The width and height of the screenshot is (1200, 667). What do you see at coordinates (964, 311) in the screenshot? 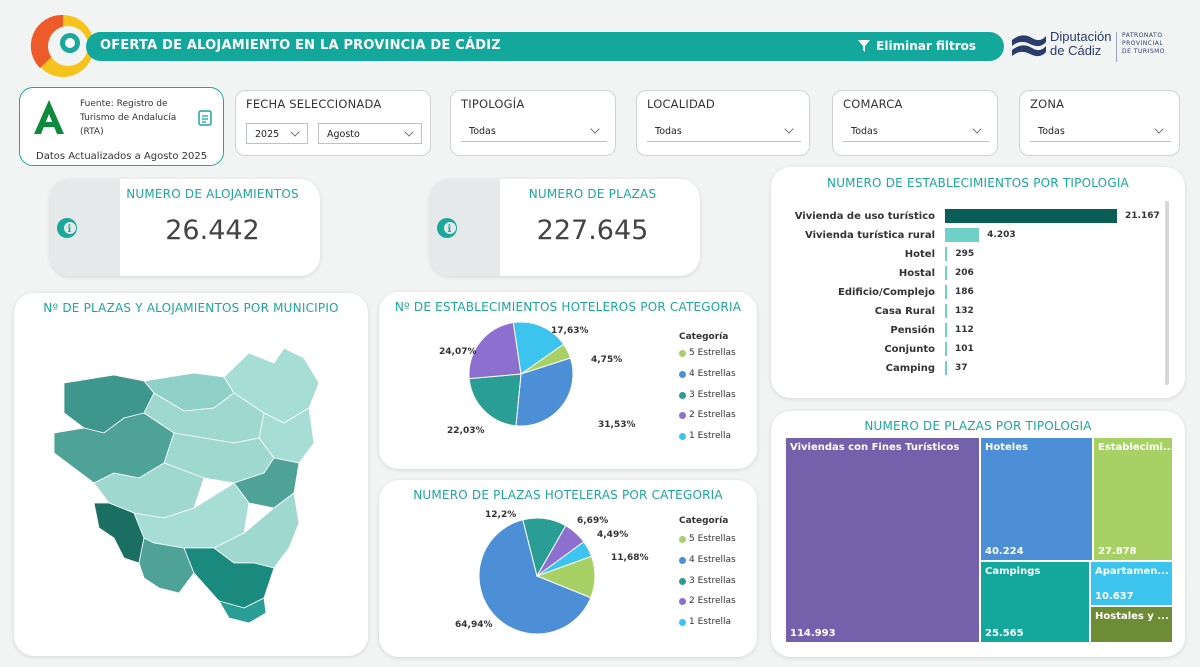
I see `bar-value: 132` at bounding box center [964, 311].